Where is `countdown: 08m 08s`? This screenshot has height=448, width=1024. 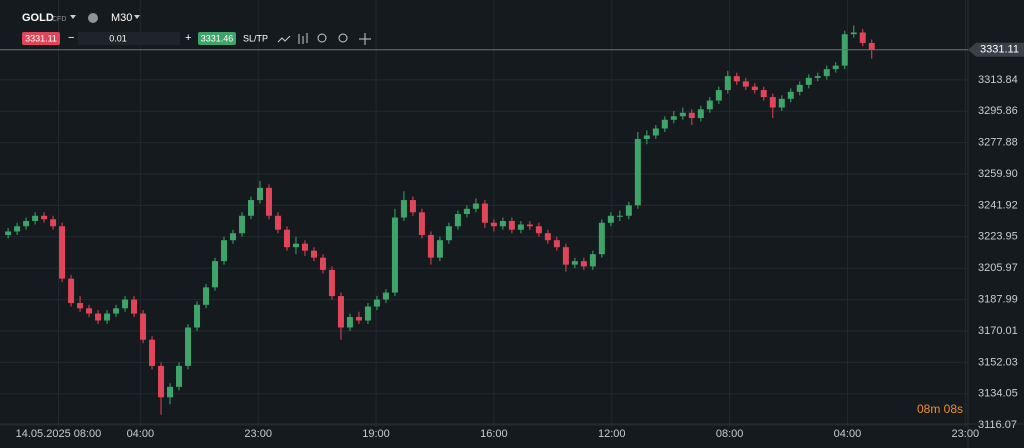
countdown: 08m 08s is located at coordinates (940, 409).